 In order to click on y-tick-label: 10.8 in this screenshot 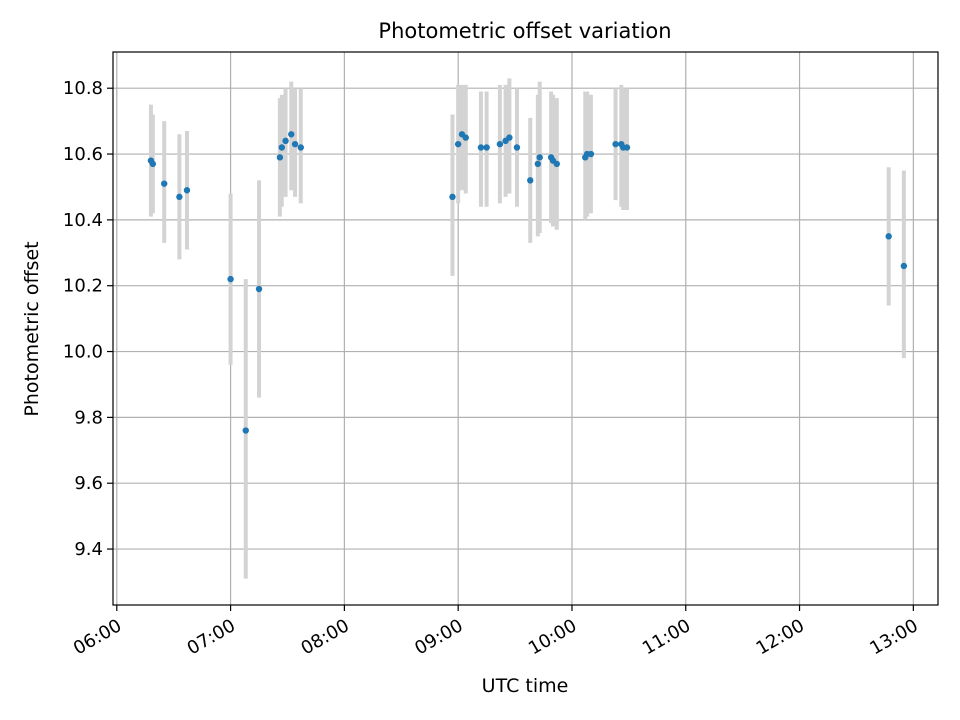, I will do `click(83, 88)`.